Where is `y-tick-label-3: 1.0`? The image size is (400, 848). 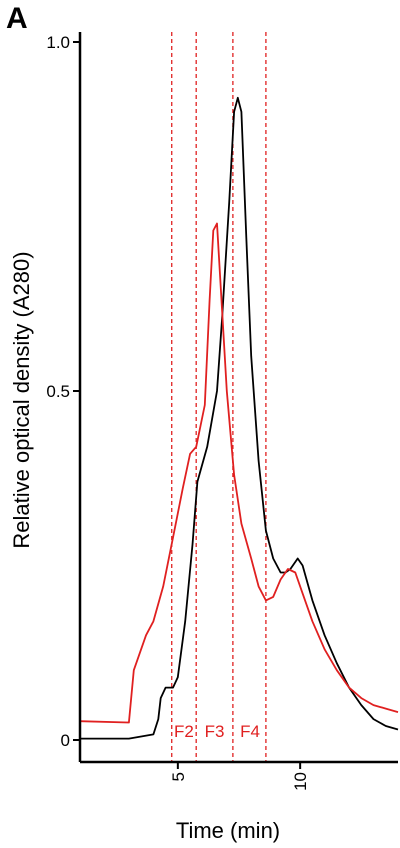
y-tick-label-3: 1.0 is located at coordinates (58, 42).